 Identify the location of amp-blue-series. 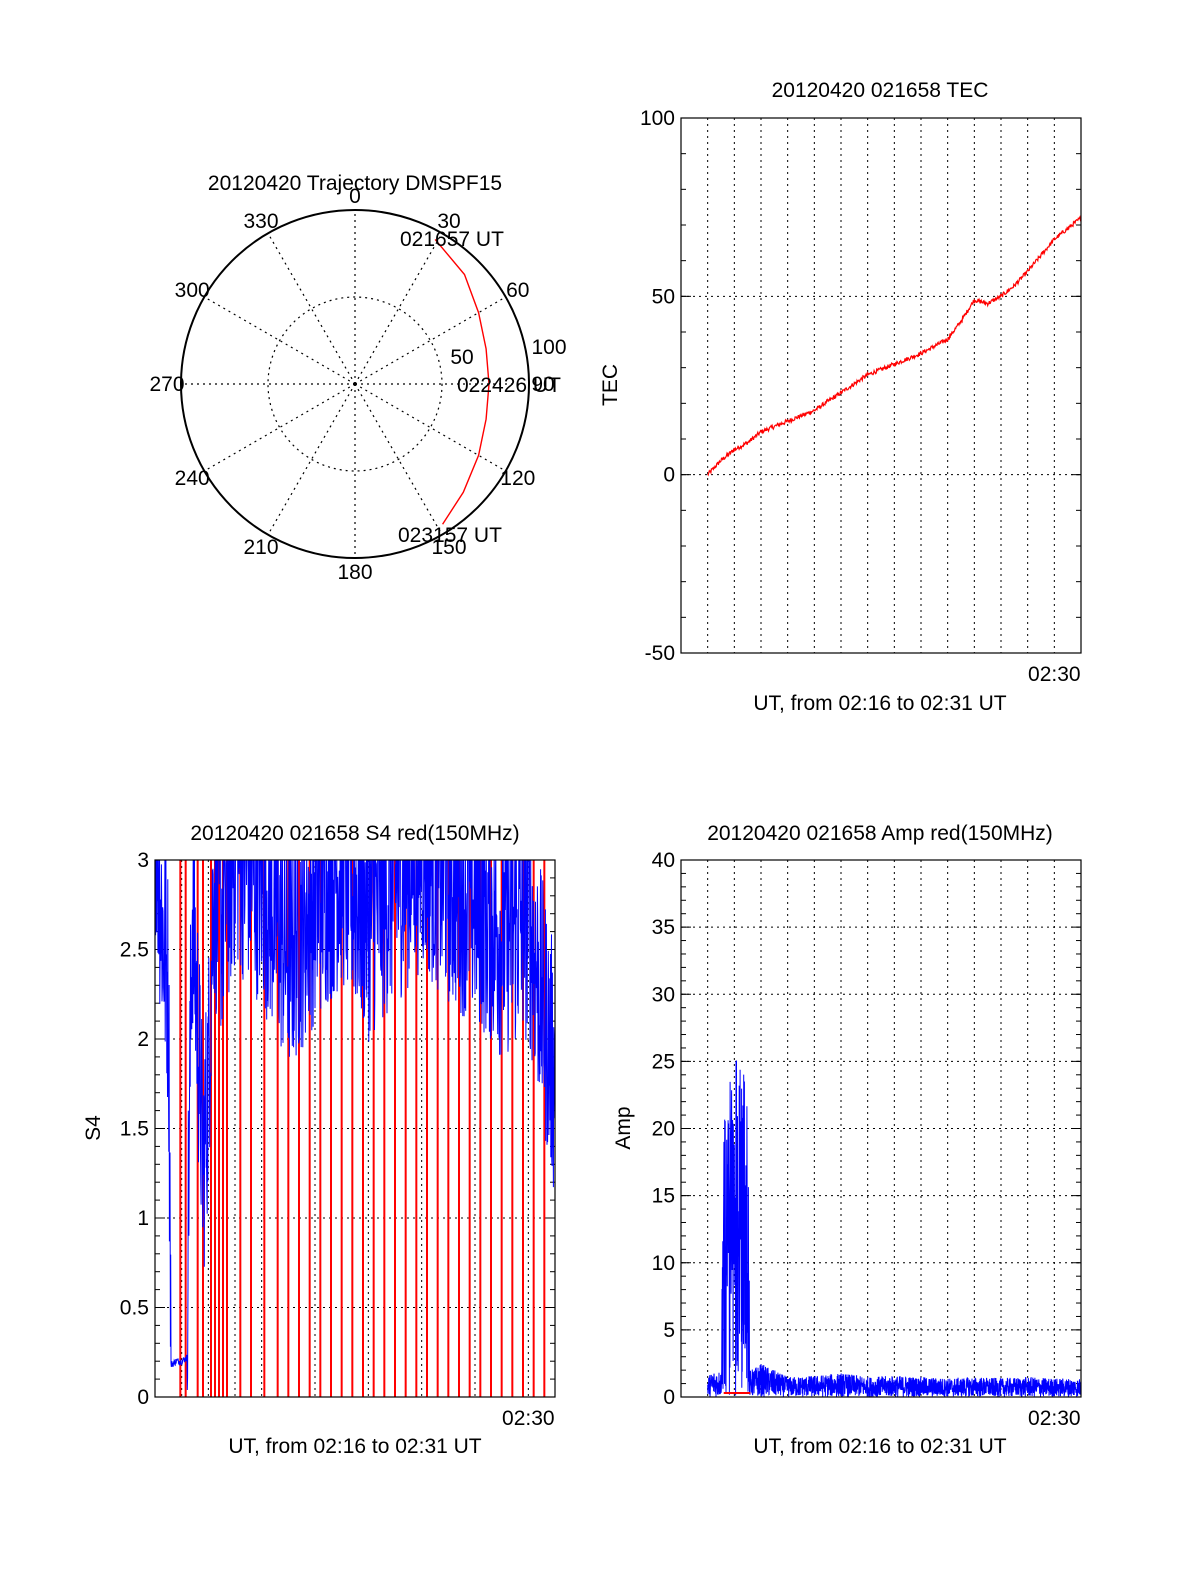
(894, 1228).